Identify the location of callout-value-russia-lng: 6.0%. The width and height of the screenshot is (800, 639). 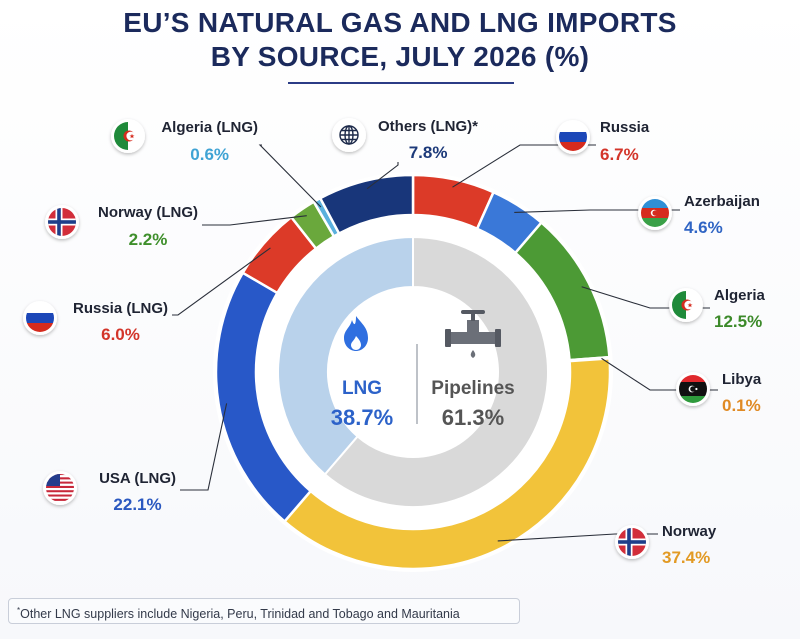
(120, 334).